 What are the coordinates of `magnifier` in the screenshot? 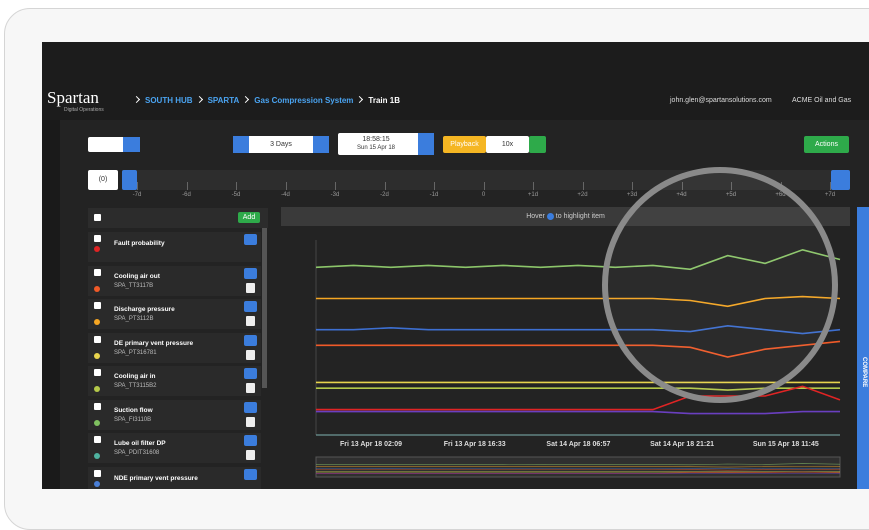 It's located at (720, 285).